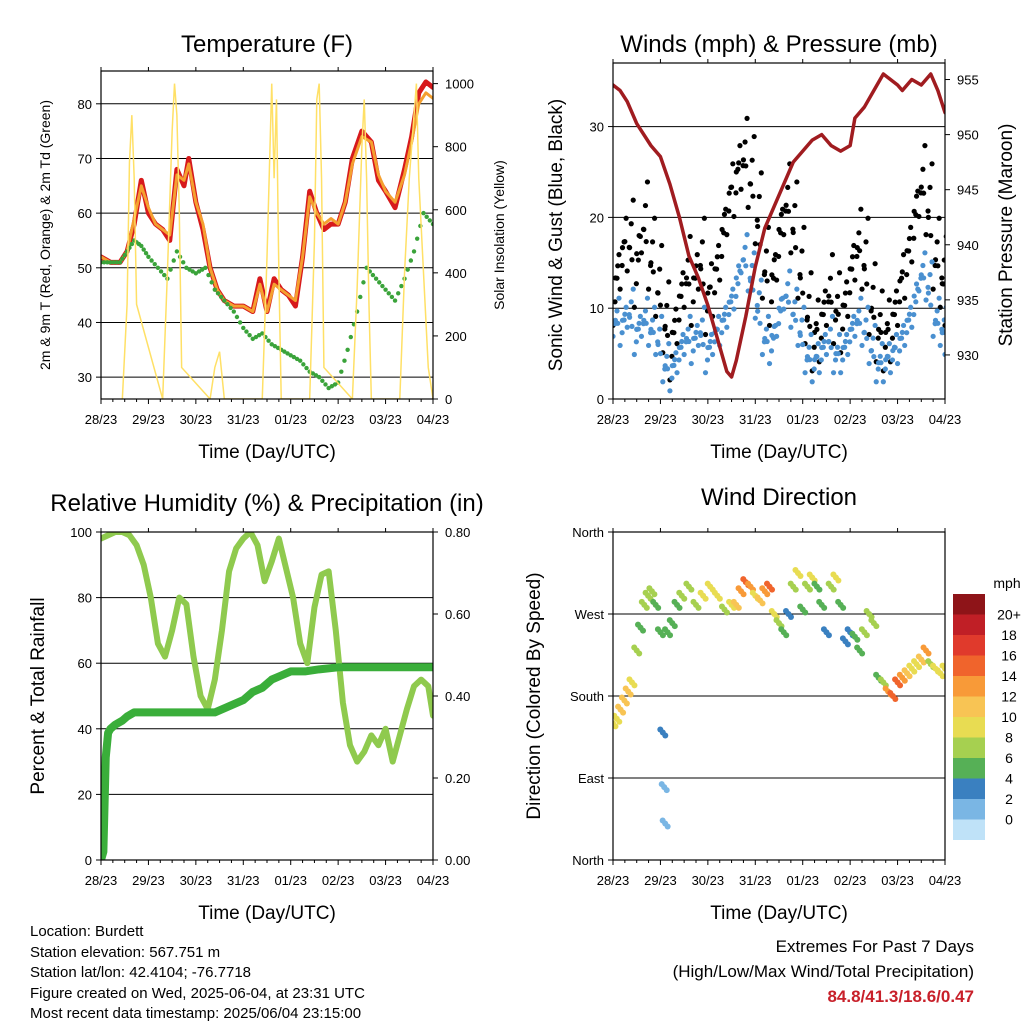  I want to click on y2-tick-label: 0, so click(448, 399).